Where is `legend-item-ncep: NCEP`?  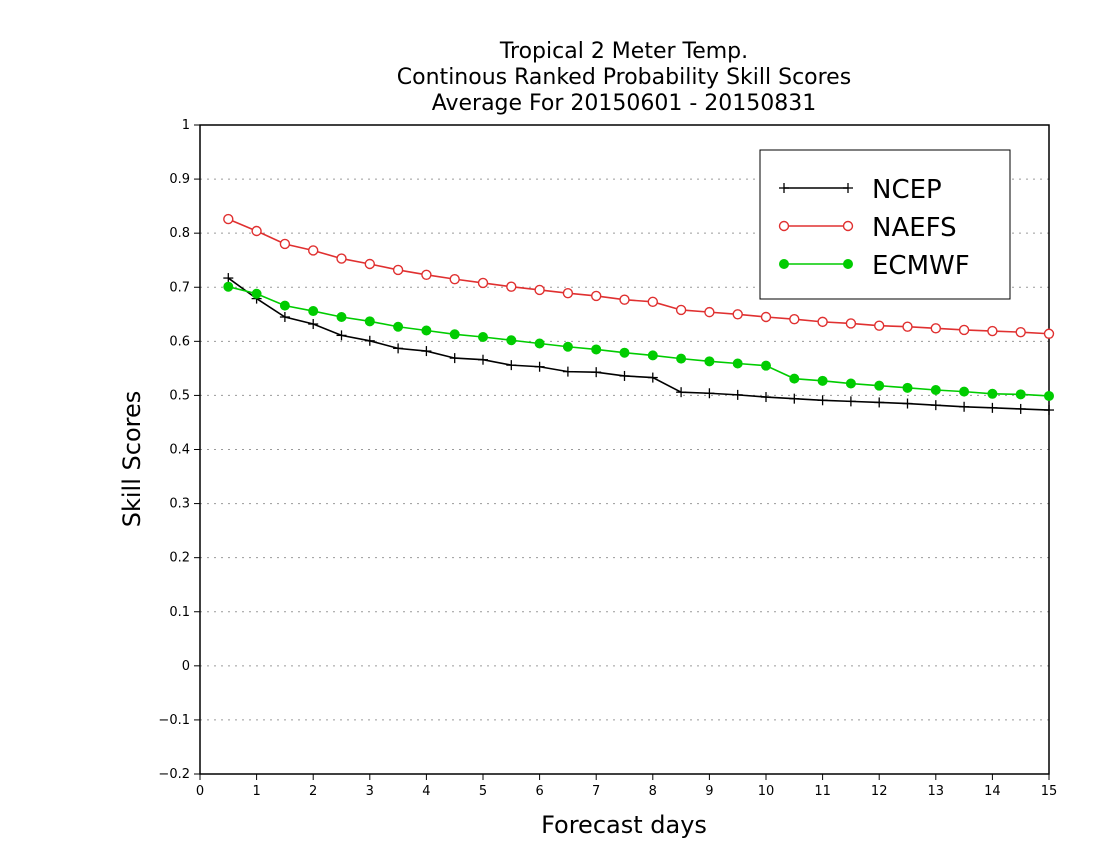 legend-item-ncep: NCEP is located at coordinates (860, 190).